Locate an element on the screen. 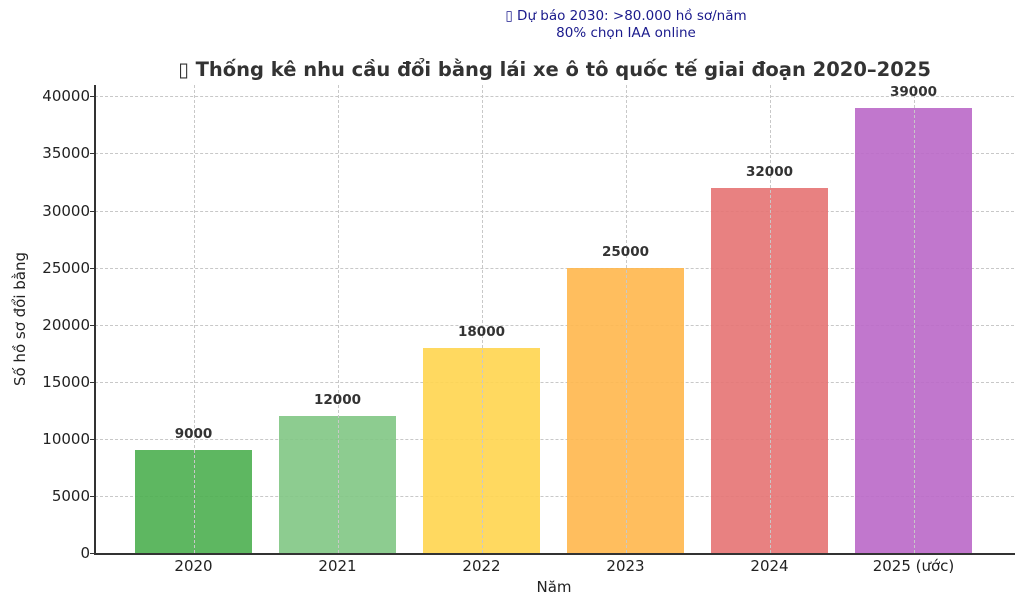 The height and width of the screenshot is (608, 1024). y-tick-label: 15000 is located at coordinates (66, 381).